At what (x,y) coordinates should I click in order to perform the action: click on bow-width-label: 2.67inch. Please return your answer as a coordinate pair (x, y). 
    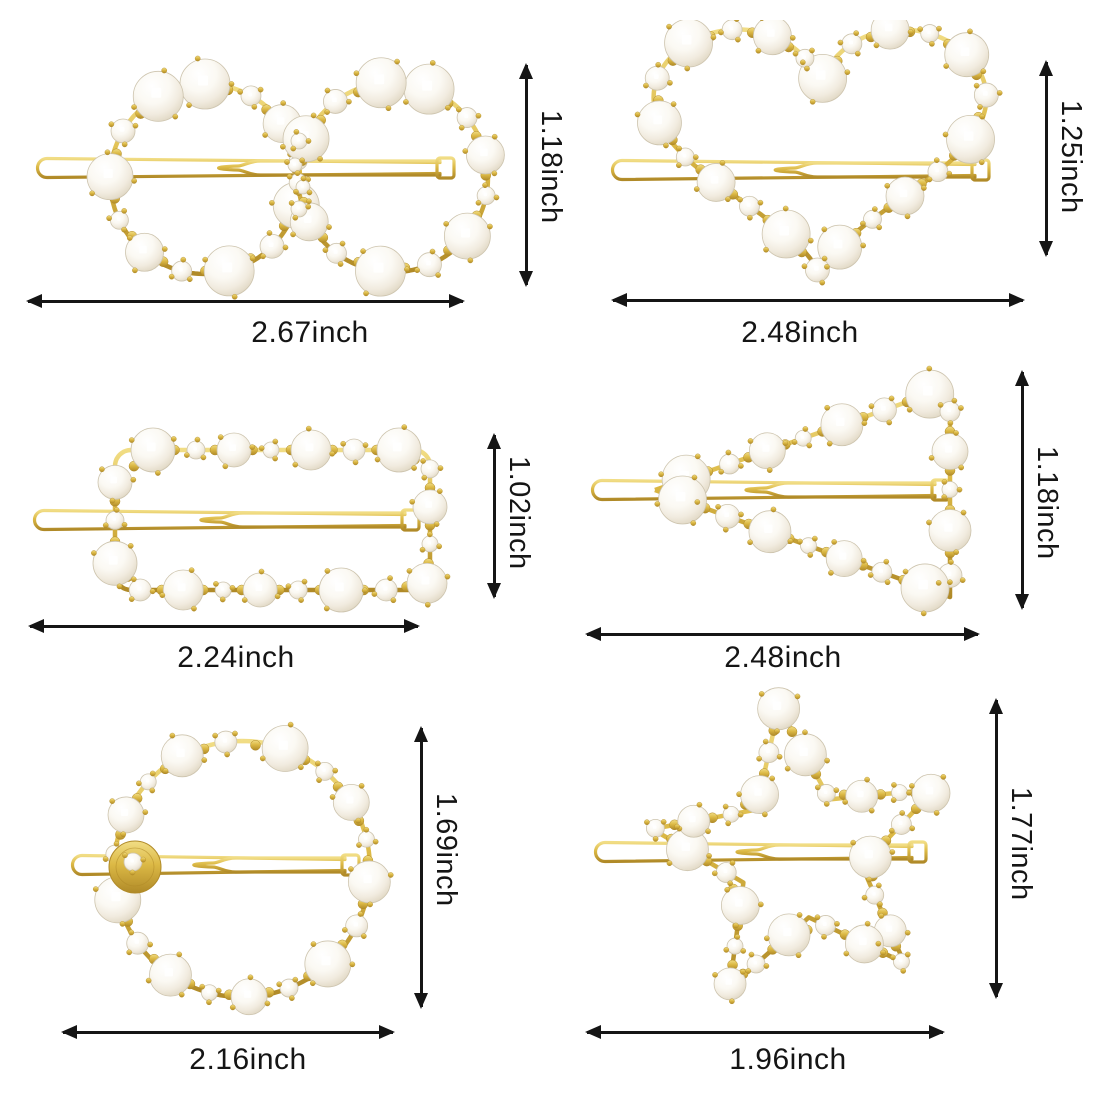
    Looking at the image, I should click on (310, 332).